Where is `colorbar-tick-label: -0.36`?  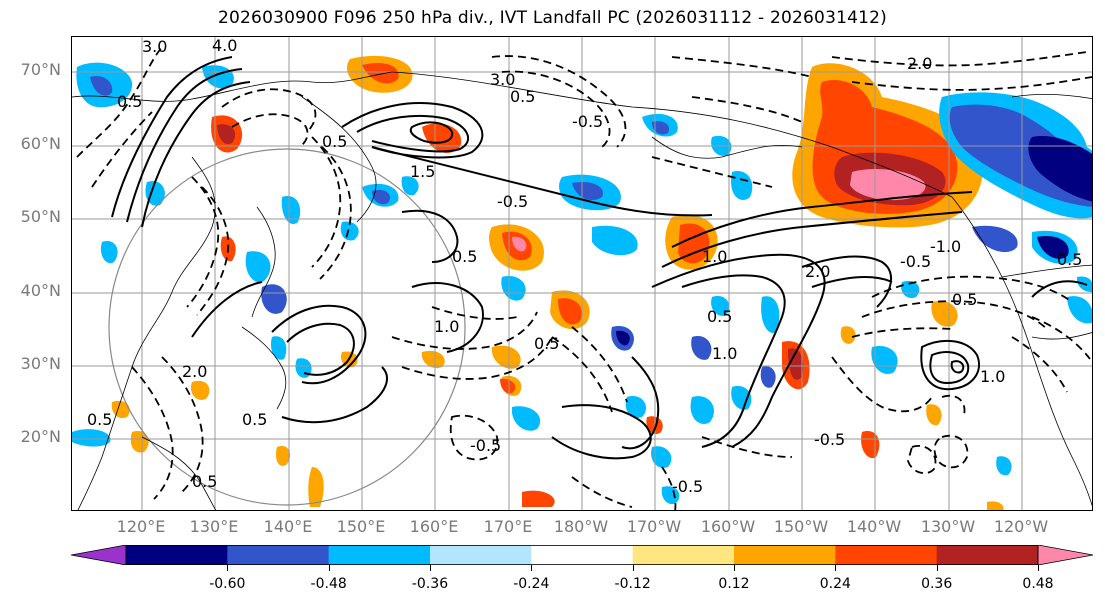 colorbar-tick-label: -0.36 is located at coordinates (430, 584).